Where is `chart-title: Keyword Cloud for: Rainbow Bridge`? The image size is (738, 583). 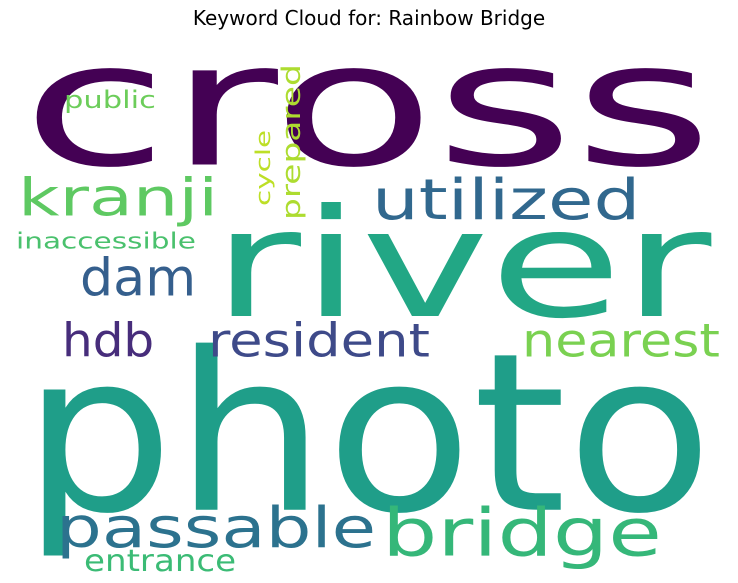
chart-title: Keyword Cloud for: Rainbow Bridge is located at coordinates (369, 18).